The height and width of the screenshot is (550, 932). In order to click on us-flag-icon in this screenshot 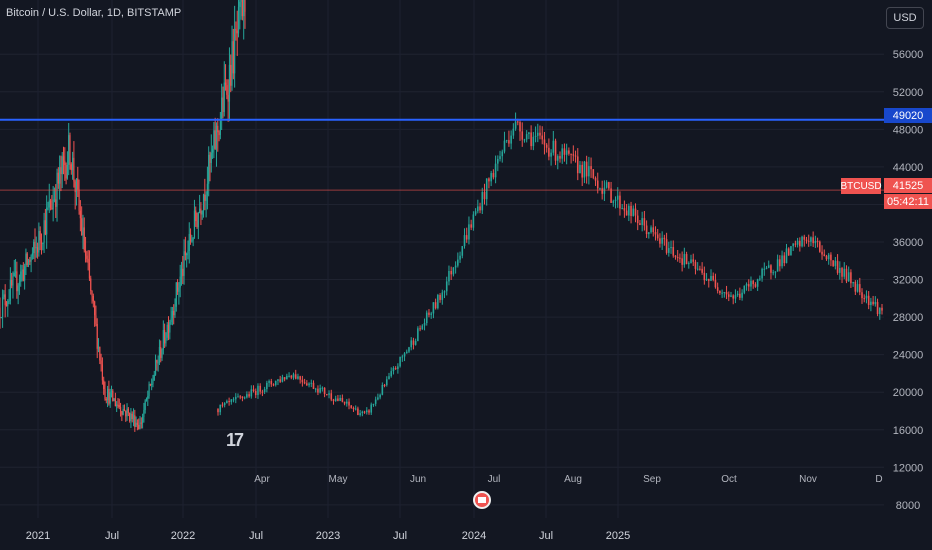, I will do `click(482, 500)`.